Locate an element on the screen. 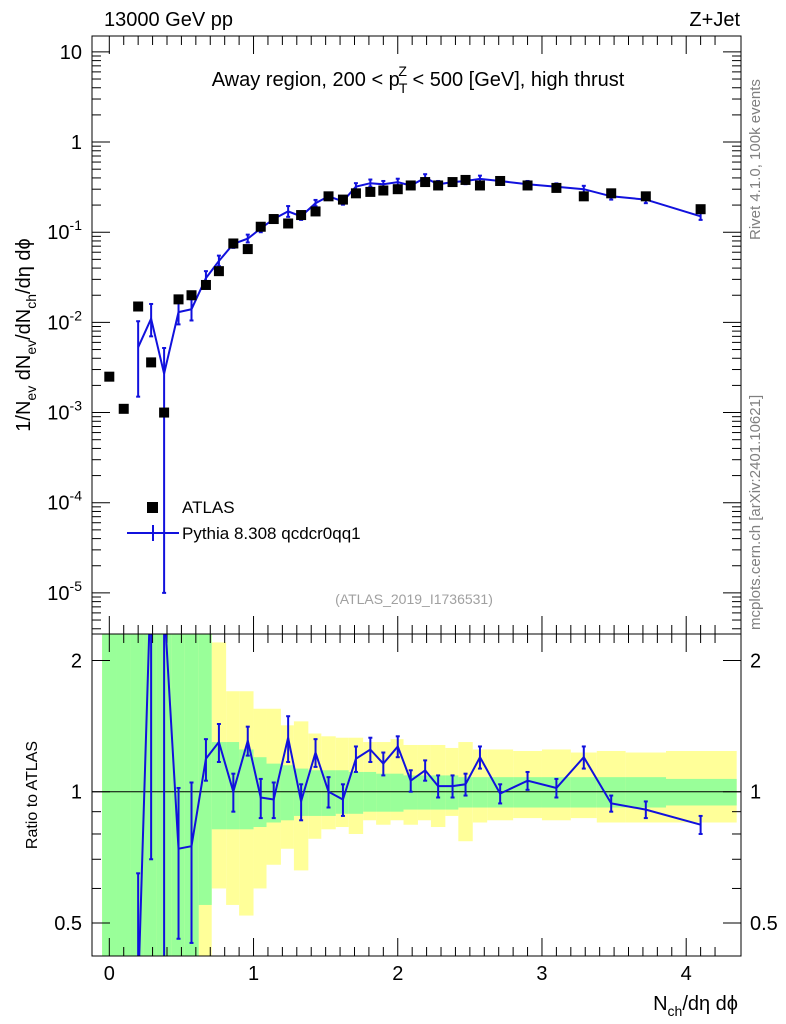 This screenshot has height=1024, width=786. main-y-tick-label: 10⁻⁵ is located at coordinates (64, 591).